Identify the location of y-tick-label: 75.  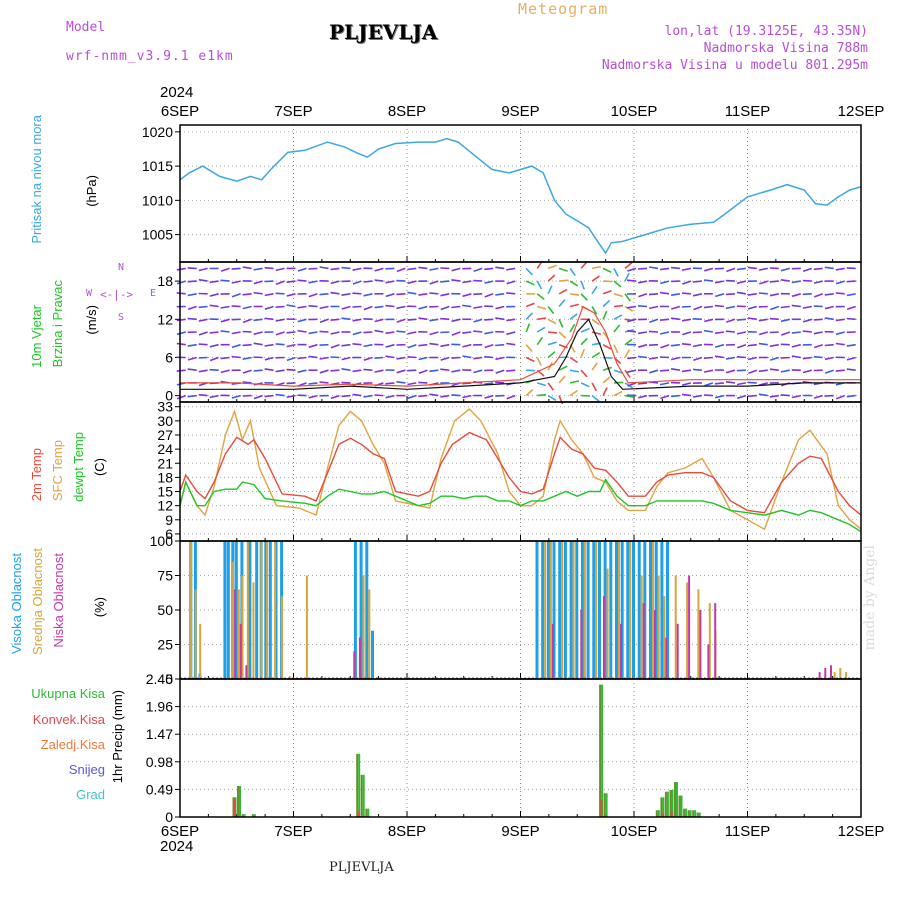
(165, 576).